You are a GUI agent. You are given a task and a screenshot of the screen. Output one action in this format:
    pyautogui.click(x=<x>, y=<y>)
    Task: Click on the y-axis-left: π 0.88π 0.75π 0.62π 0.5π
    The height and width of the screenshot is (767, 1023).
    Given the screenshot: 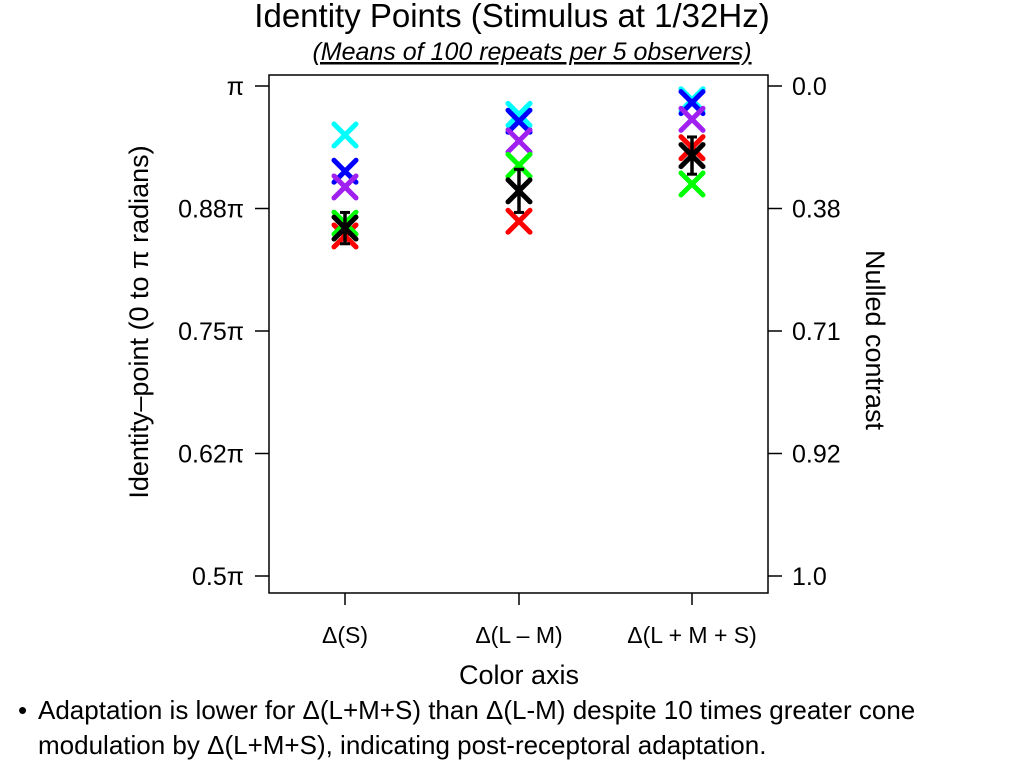 What is the action you would take?
    pyautogui.click(x=223, y=332)
    